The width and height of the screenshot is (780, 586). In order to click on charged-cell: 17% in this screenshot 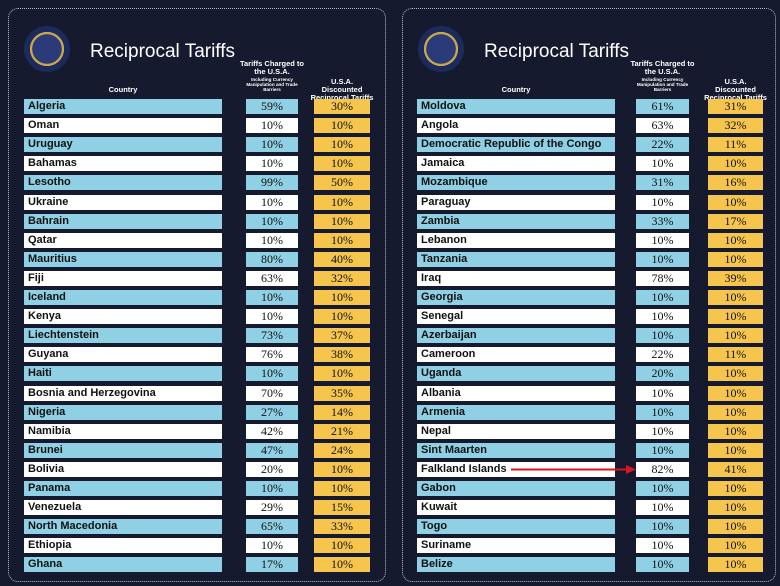, I will do `click(272, 565)`.